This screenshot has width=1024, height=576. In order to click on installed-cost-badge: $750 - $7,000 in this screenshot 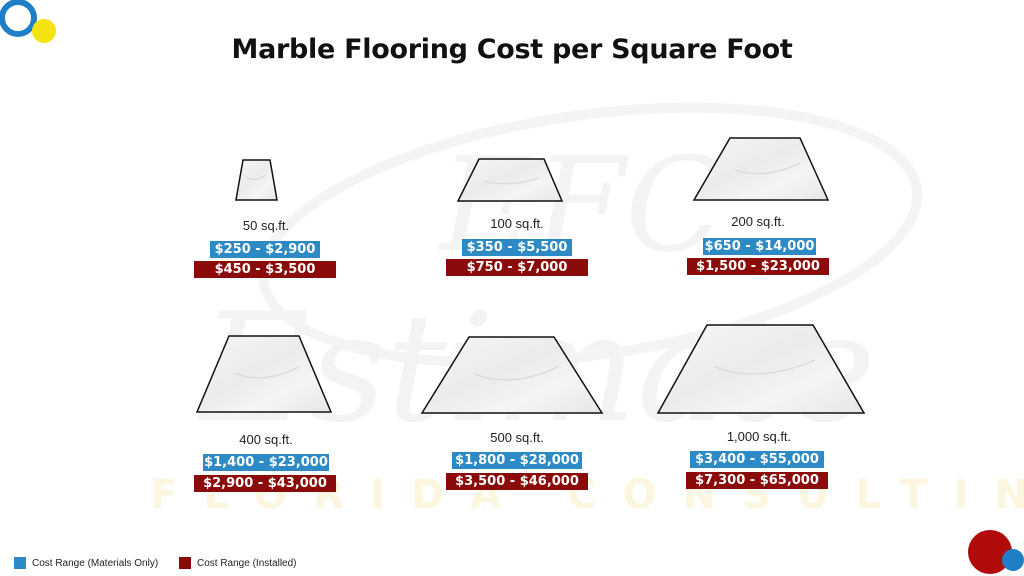, I will do `click(517, 267)`.